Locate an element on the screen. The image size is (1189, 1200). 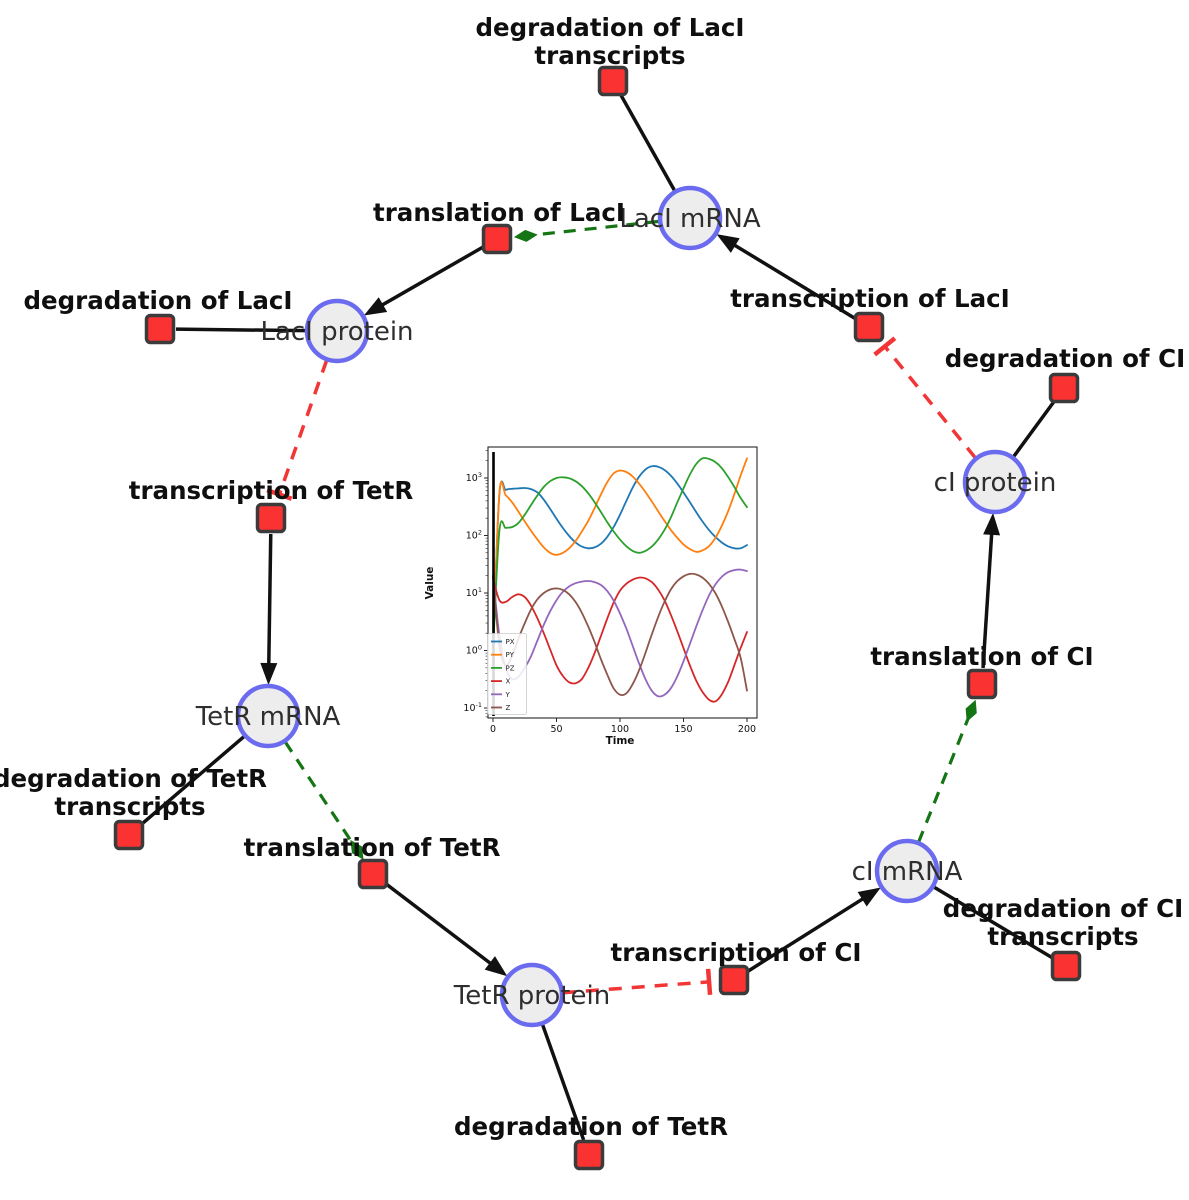
species-node-tetr-protein is located at coordinates (532, 995).